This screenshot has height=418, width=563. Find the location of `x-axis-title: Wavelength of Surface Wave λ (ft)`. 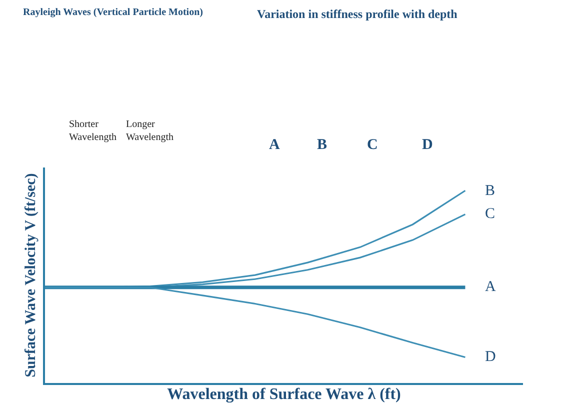

x-axis-title: Wavelength of Surface Wave λ (ft) is located at coordinates (284, 394).